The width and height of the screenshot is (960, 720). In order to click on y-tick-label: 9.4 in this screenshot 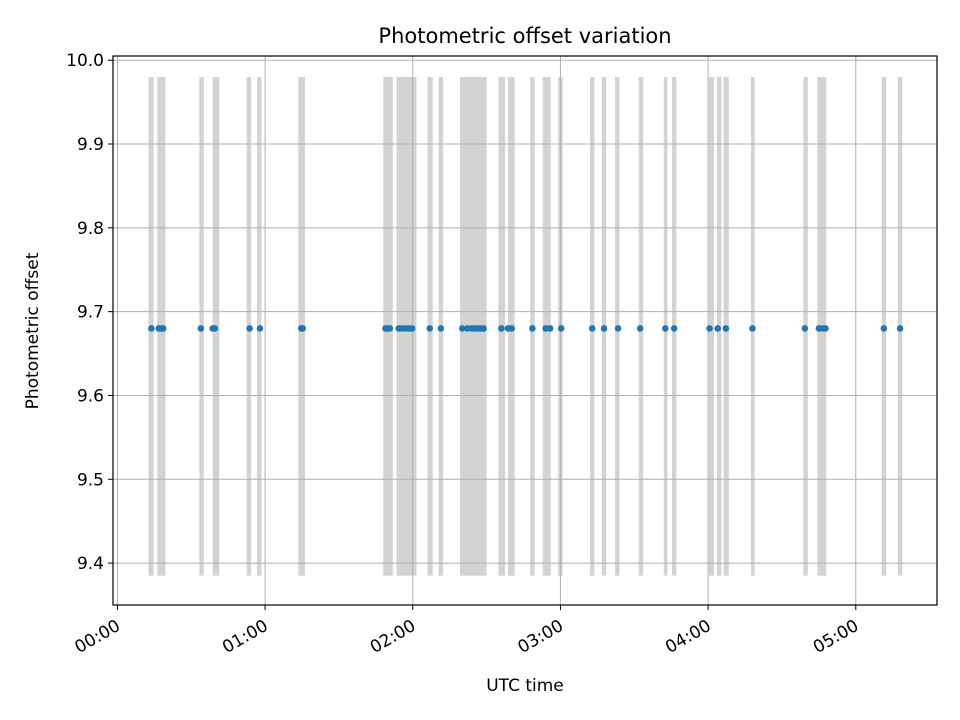, I will do `click(90, 564)`.